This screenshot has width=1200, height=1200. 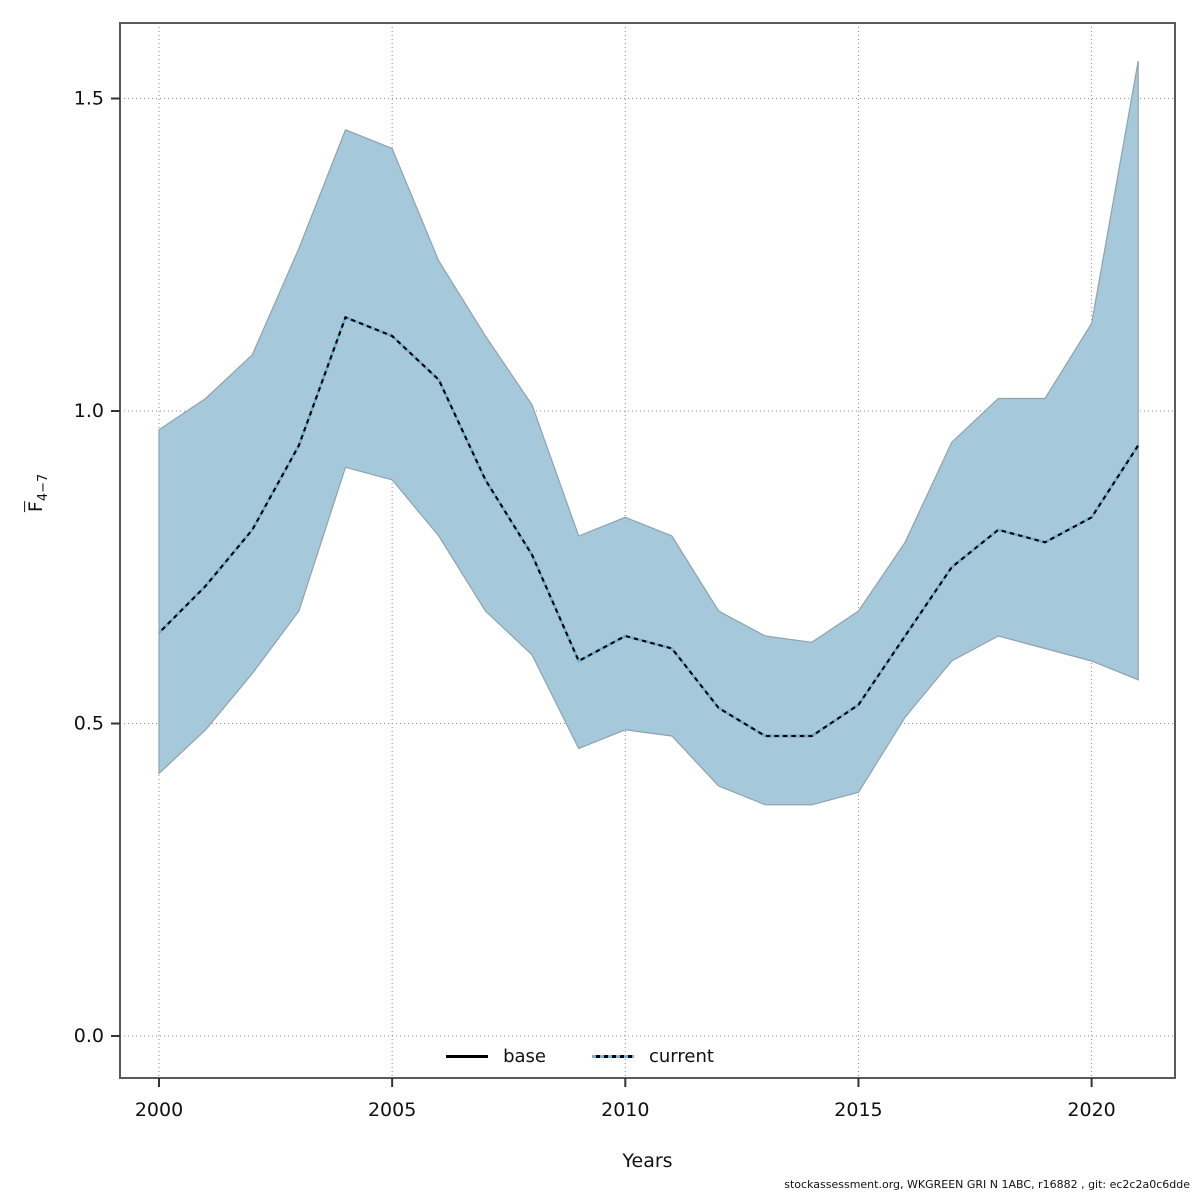 What do you see at coordinates (89, 411) in the screenshot?
I see `y-tick-label-1.0: 1.0` at bounding box center [89, 411].